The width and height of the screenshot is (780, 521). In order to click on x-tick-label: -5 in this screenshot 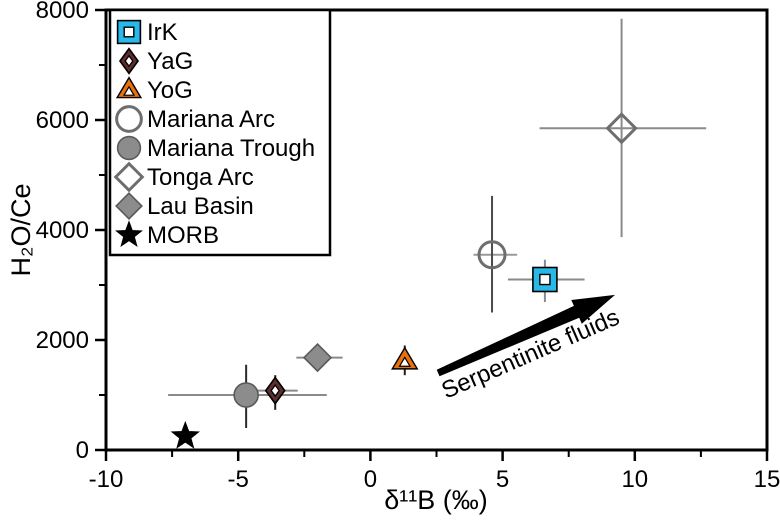, I will do `click(238, 479)`.